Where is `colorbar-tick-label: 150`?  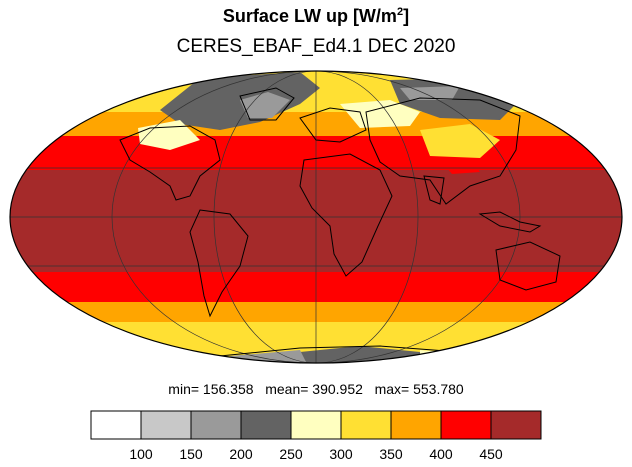 colorbar-tick-label: 150 is located at coordinates (191, 454).